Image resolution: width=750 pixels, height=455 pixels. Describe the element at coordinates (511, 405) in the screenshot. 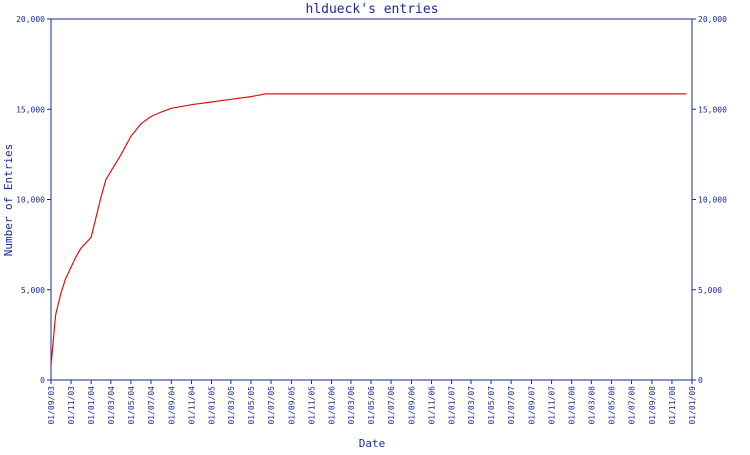

I see `x-tick-label: 01/07/07` at that location.